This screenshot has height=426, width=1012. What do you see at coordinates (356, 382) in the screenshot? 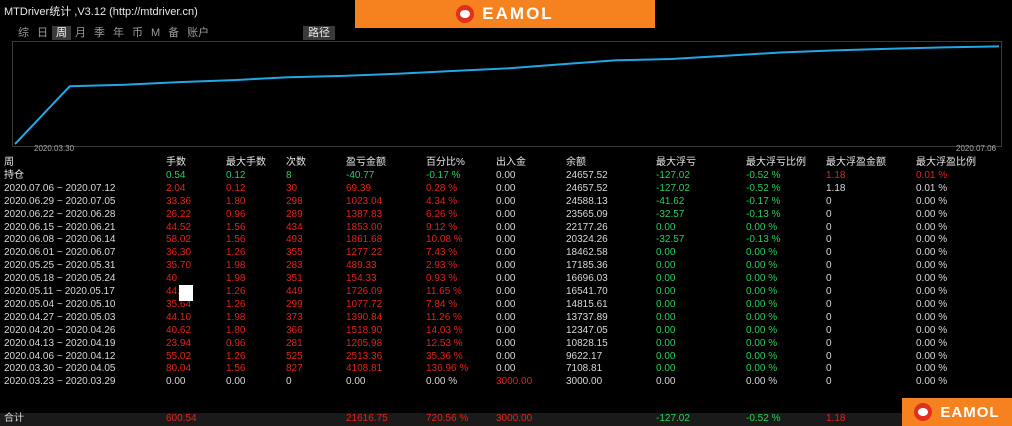
I see `cell-col-4: 0.00` at bounding box center [356, 382].